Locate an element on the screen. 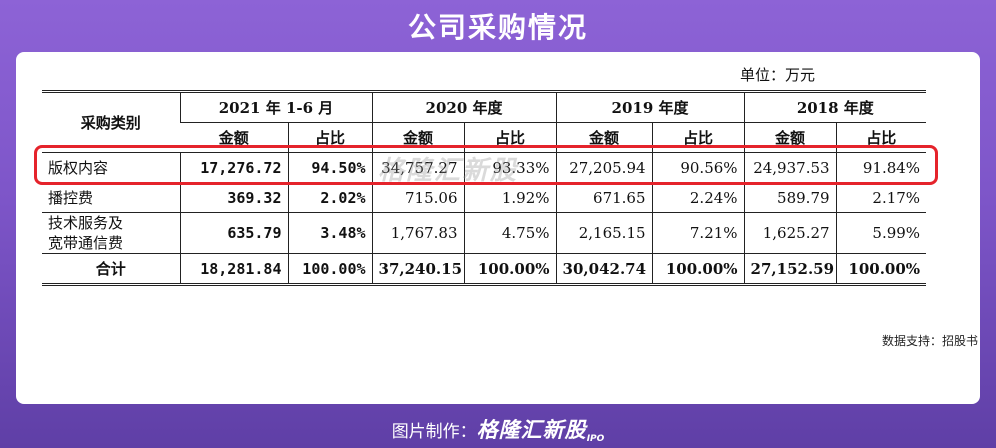 The height and width of the screenshot is (448, 996). value-cell: 2.17% is located at coordinates (881, 197).